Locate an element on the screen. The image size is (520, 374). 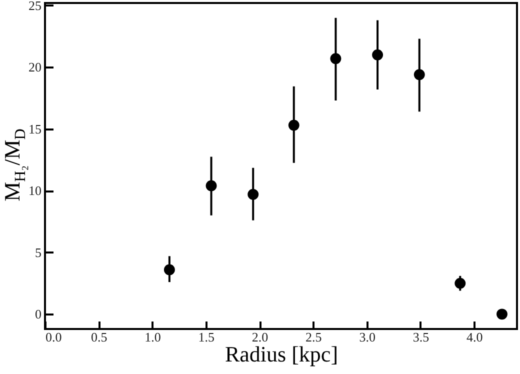
x-tick-label: 2.5 is located at coordinates (314, 337).